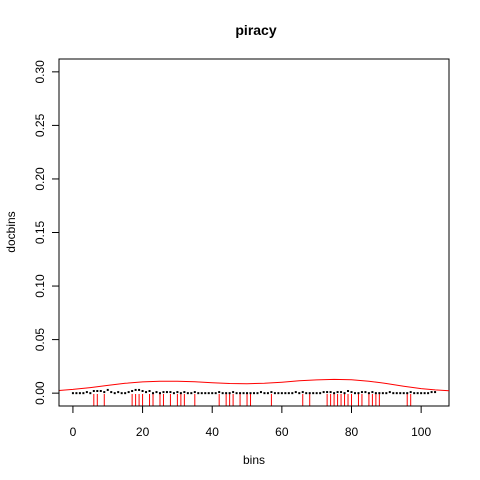 The image size is (480, 480). I want to click on y-tick-label: 0.25, so click(40, 125).